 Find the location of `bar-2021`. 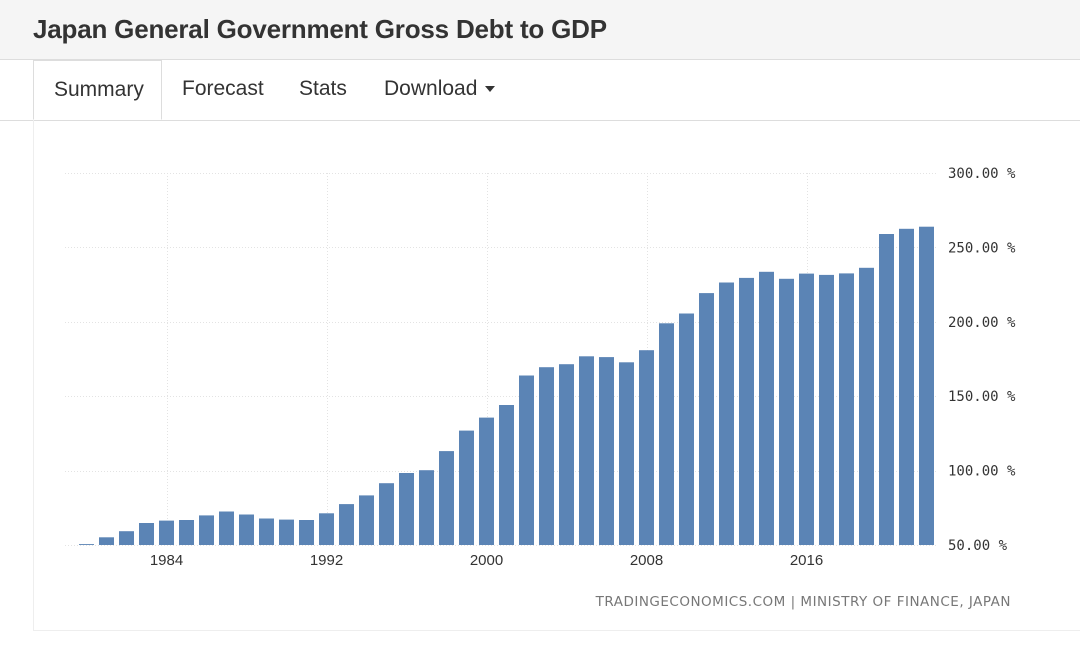

bar-2021 is located at coordinates (906, 387).